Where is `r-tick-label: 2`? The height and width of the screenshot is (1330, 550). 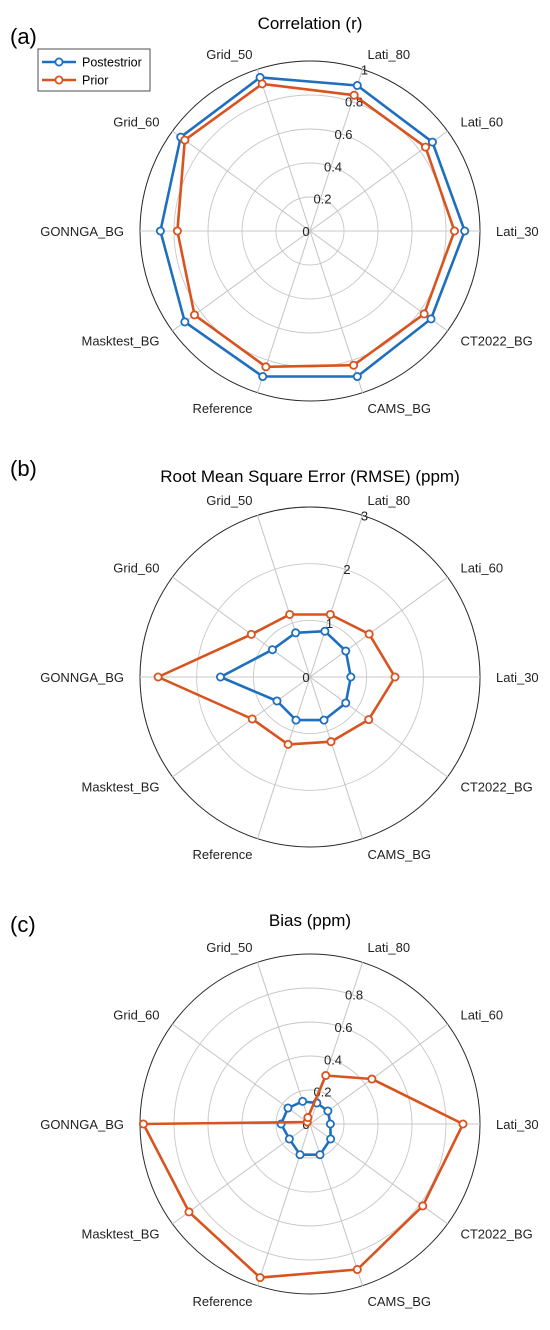 r-tick-label: 2 is located at coordinates (346, 569).